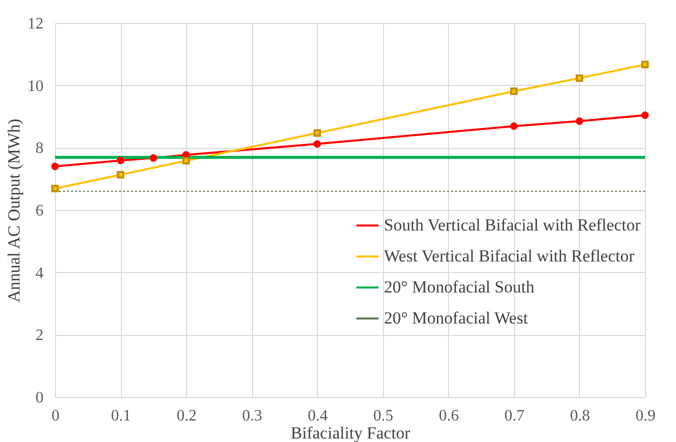  What do you see at coordinates (514, 416) in the screenshot?
I see `x-tick-label: 0.7` at bounding box center [514, 416].